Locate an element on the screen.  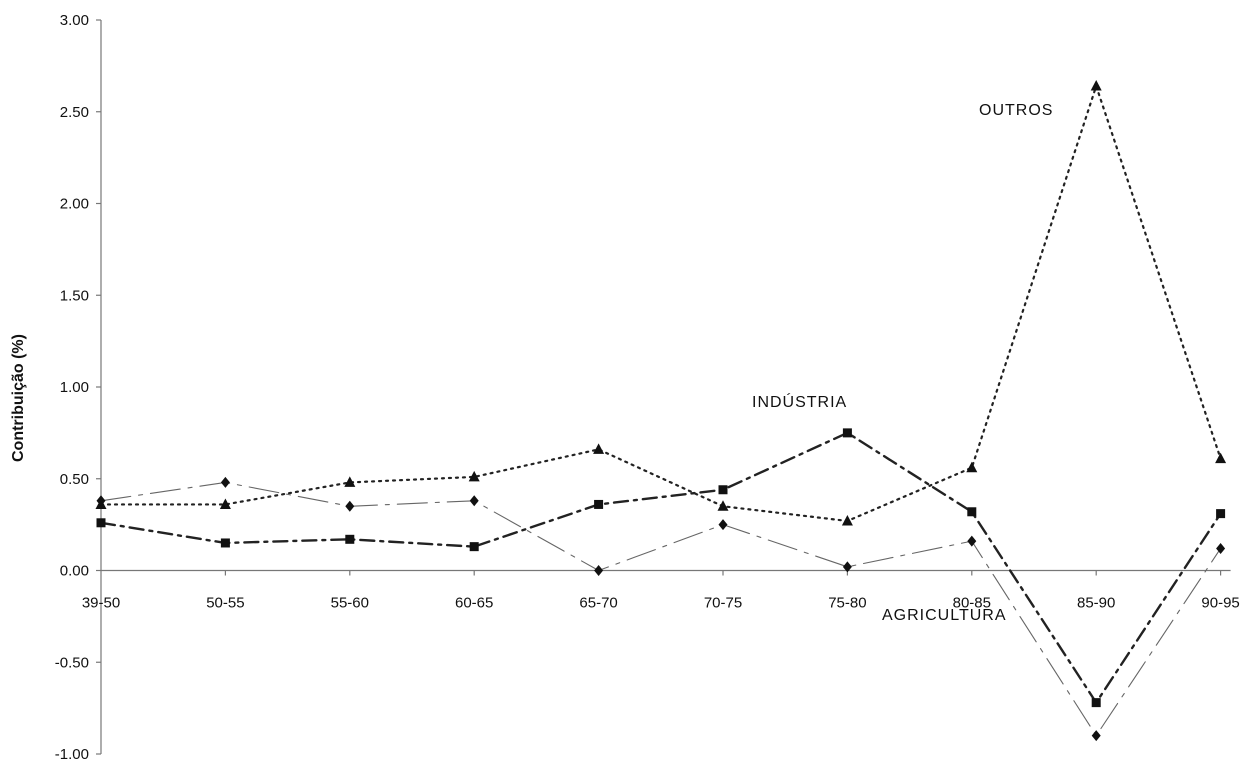
y-tick-label: 3.00 is located at coordinates (74, 20).